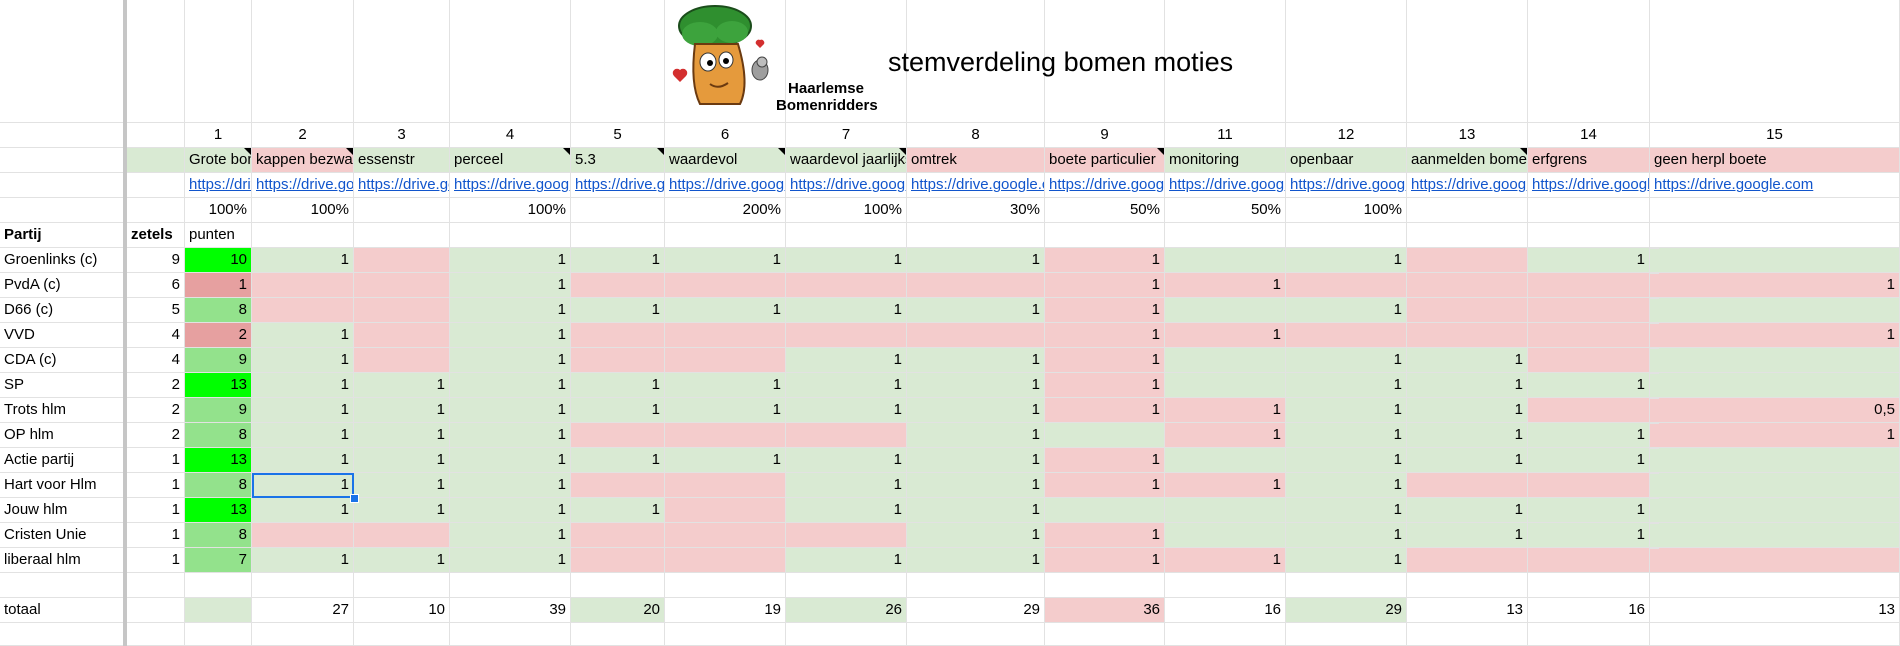 Image resolution: width=1900 pixels, height=646 pixels. I want to click on party-zetels: 1, so click(156, 510).